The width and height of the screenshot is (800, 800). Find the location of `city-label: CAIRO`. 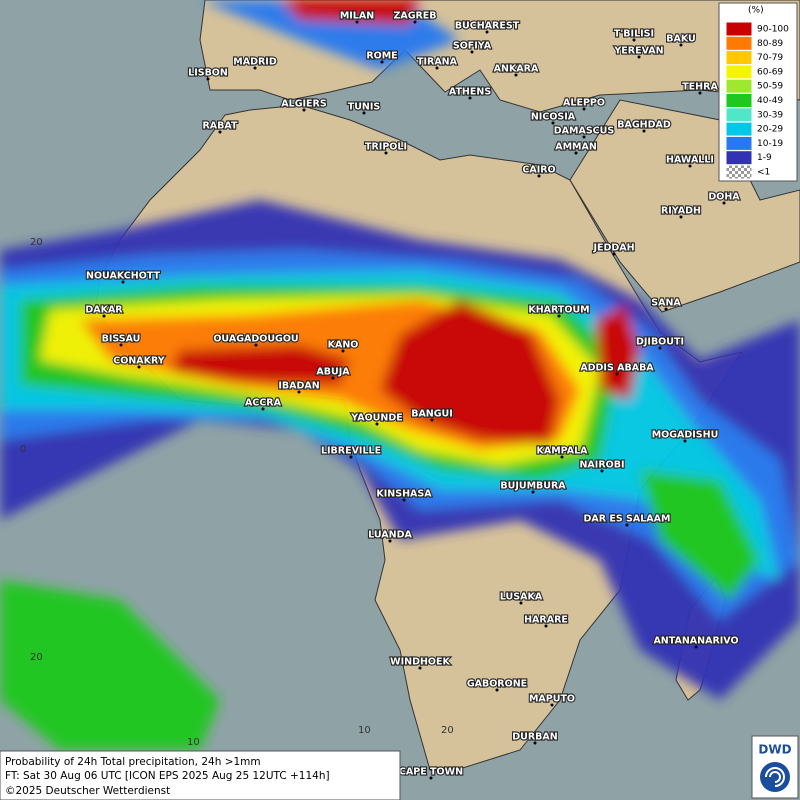

city-label: CAIRO is located at coordinates (538, 170).